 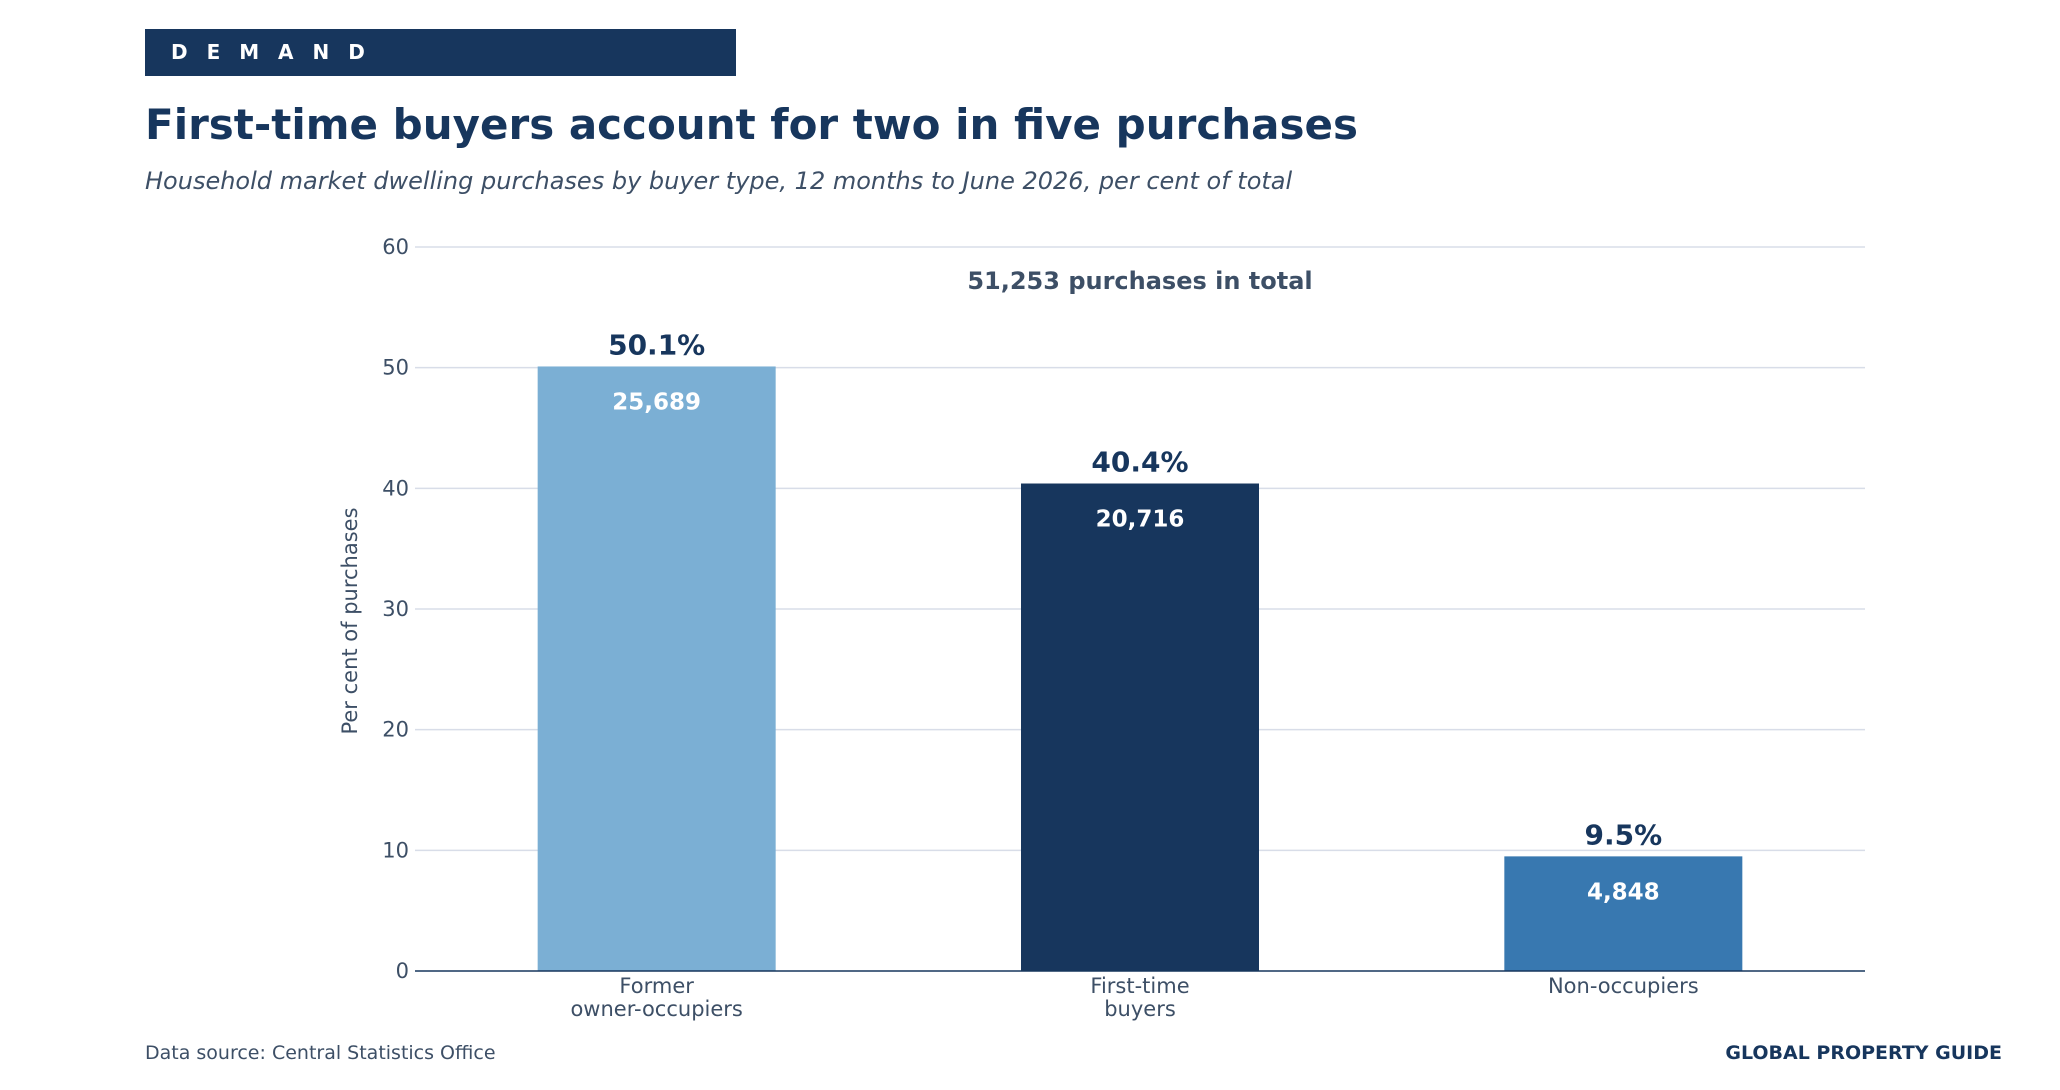 I want to click on total-annotation: 51,253 purchases in total, so click(x=1139, y=281).